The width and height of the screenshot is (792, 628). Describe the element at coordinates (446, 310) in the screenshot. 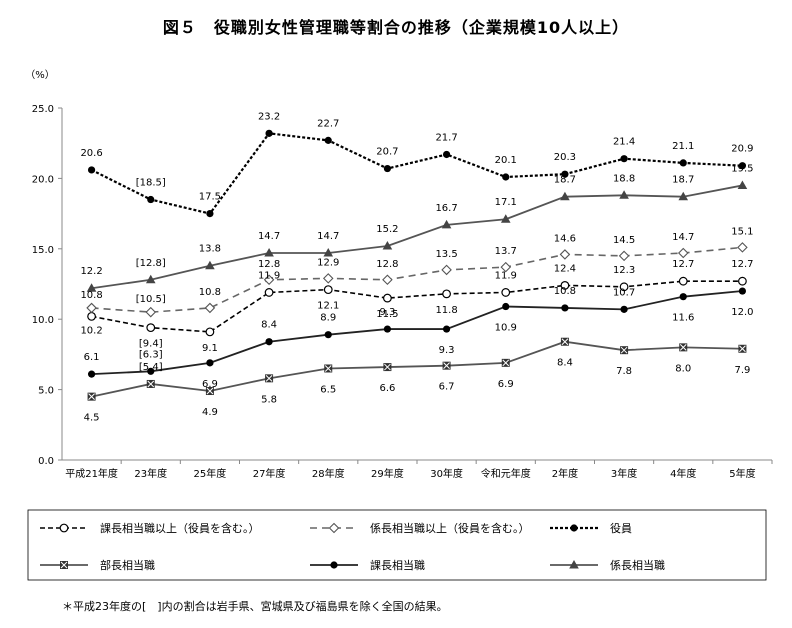

I see `data-label-kacho_ijo: 11.8` at that location.